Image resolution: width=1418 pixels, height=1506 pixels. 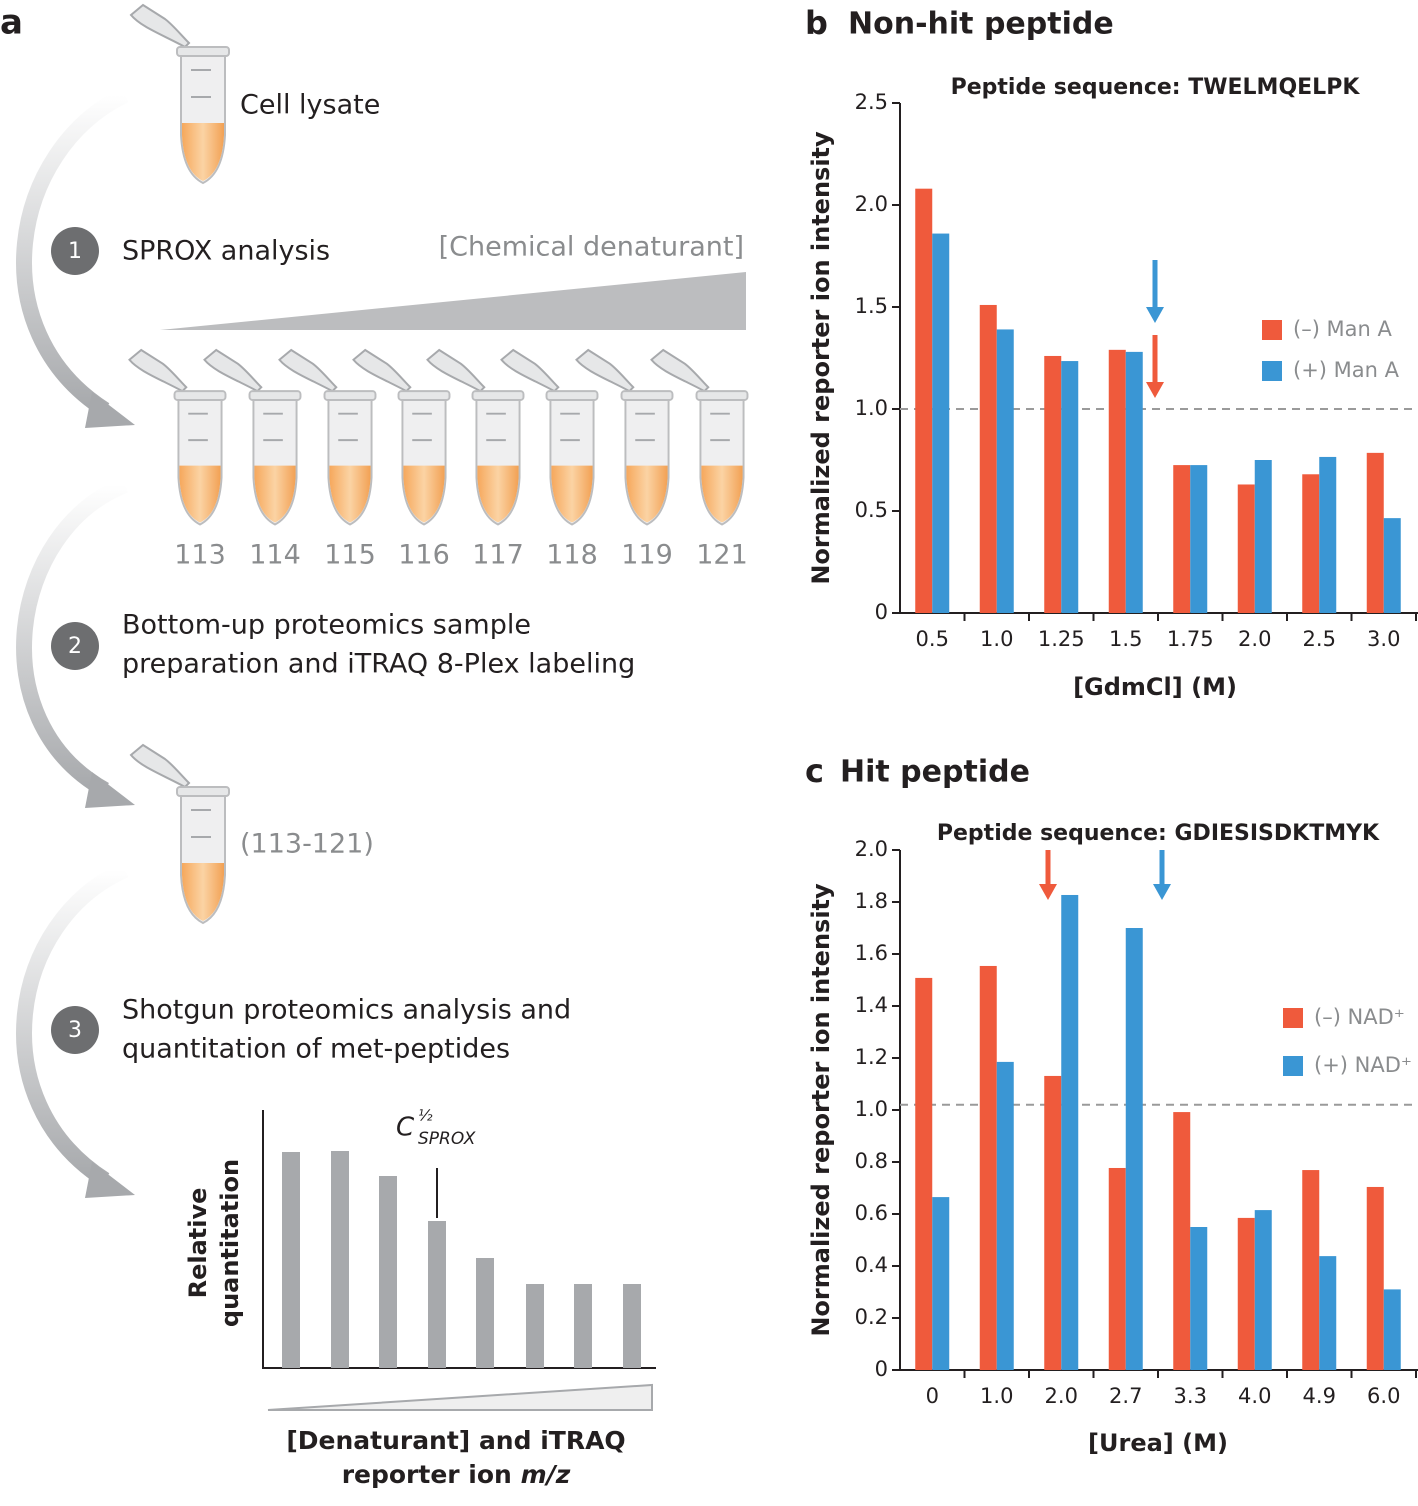 What do you see at coordinates (1343, 329) in the screenshot?
I see `legend-label: (–) Man A` at bounding box center [1343, 329].